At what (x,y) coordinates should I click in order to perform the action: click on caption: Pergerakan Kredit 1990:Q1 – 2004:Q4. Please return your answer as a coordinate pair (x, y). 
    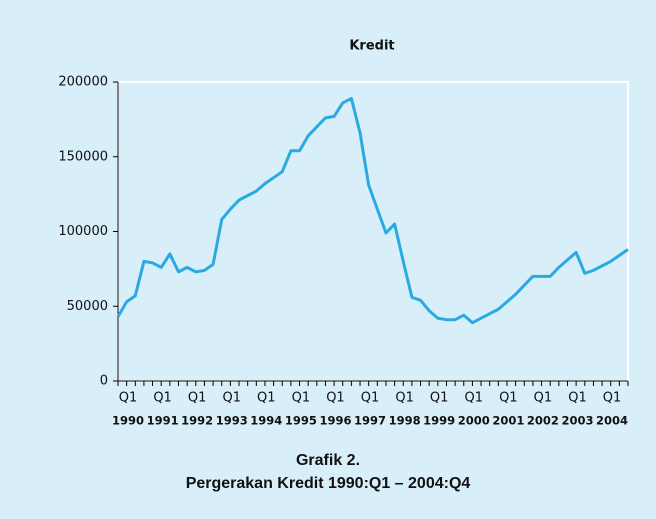
    Looking at the image, I should click on (328, 483).